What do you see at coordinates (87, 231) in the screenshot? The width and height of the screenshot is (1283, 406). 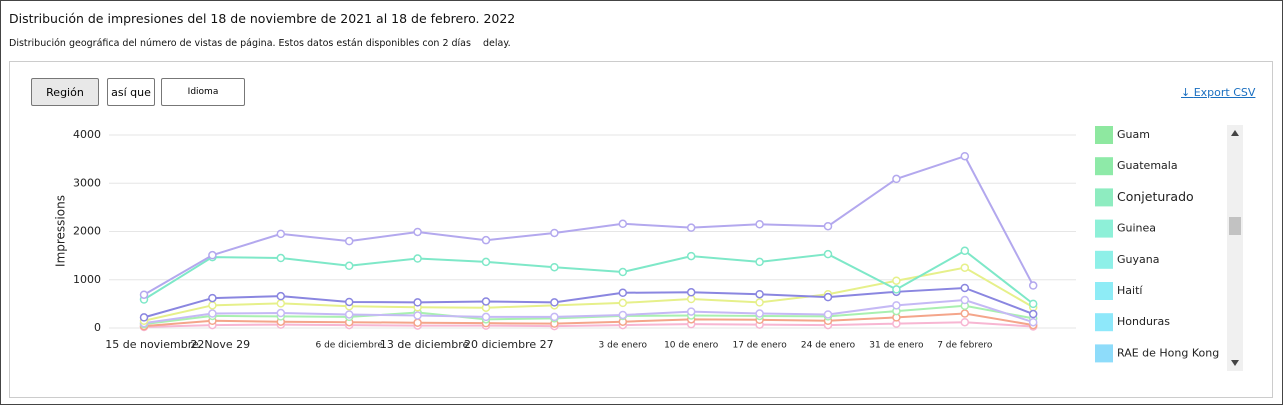 I see `y-tick-label: 2000` at bounding box center [87, 231].